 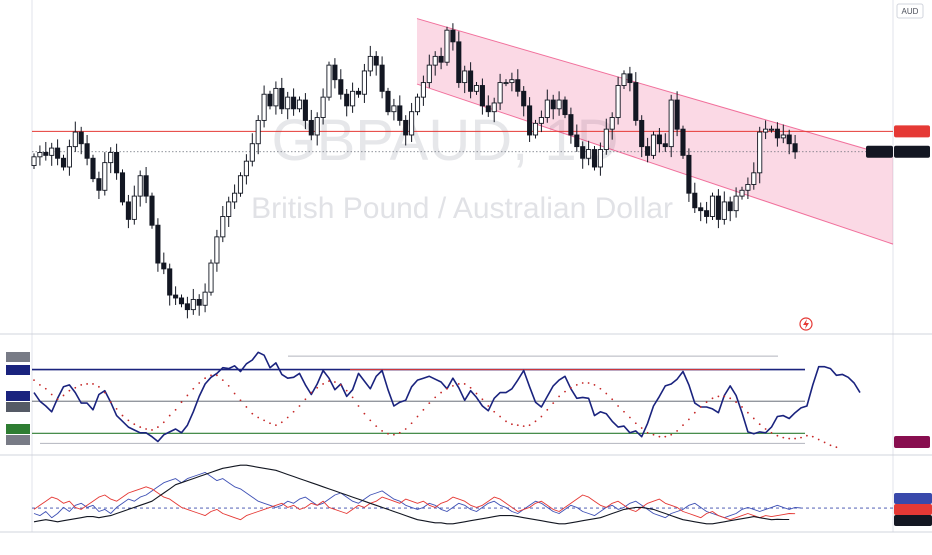 I want to click on dmi-line, so click(x=417, y=495).